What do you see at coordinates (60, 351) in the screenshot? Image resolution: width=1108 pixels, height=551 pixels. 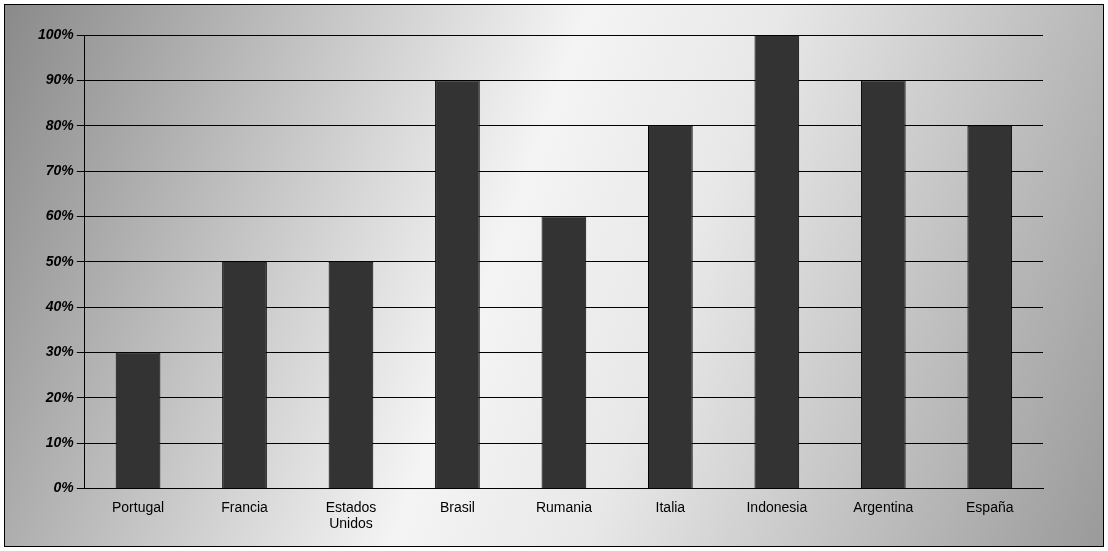 I see `y-tick-label: 30%` at bounding box center [60, 351].